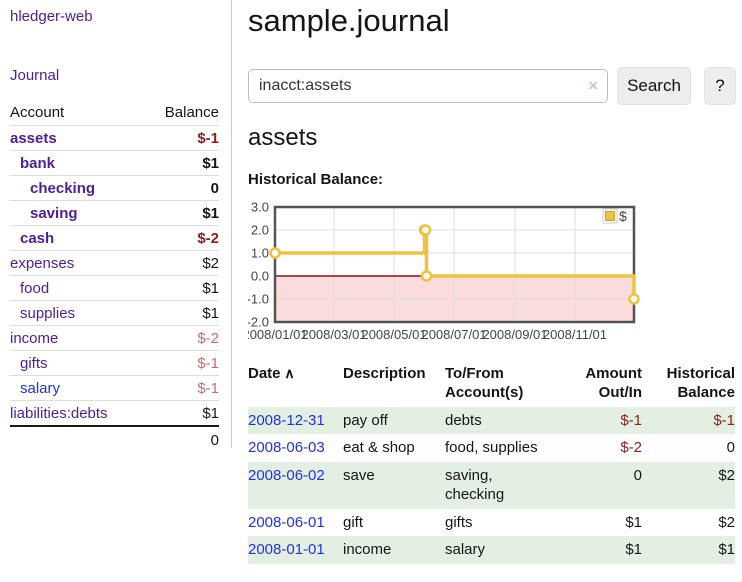  What do you see at coordinates (359, 475) in the screenshot?
I see `transaction-description: save` at bounding box center [359, 475].